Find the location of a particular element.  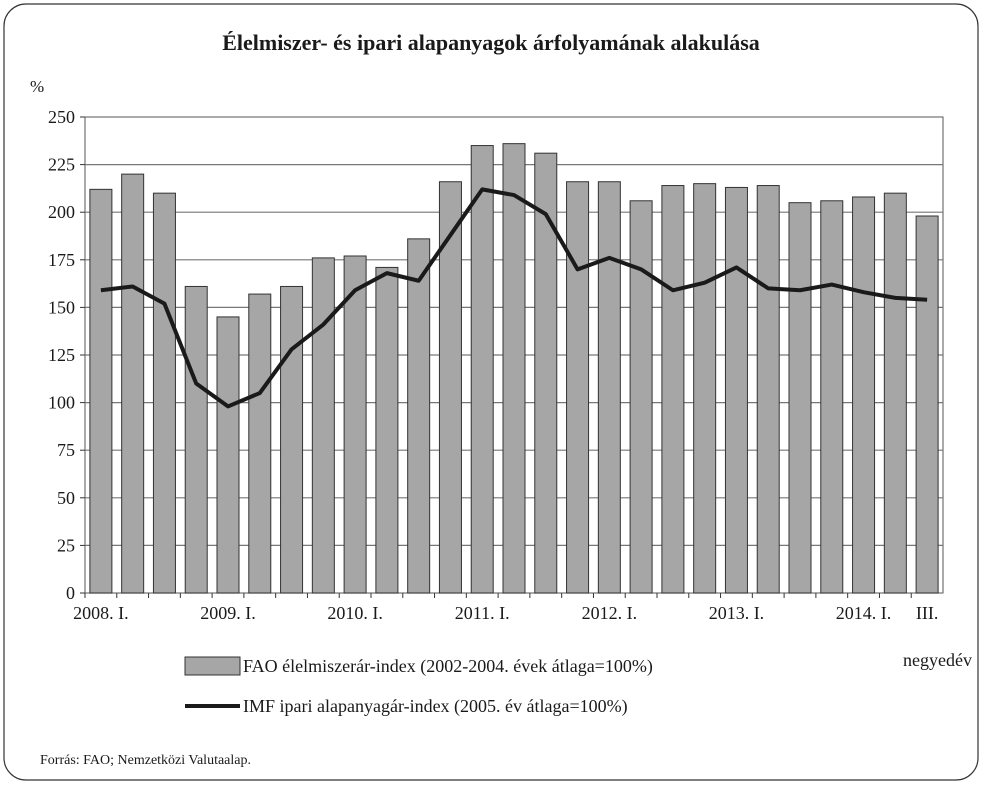

y-tick-label: 225 is located at coordinates (61, 165).